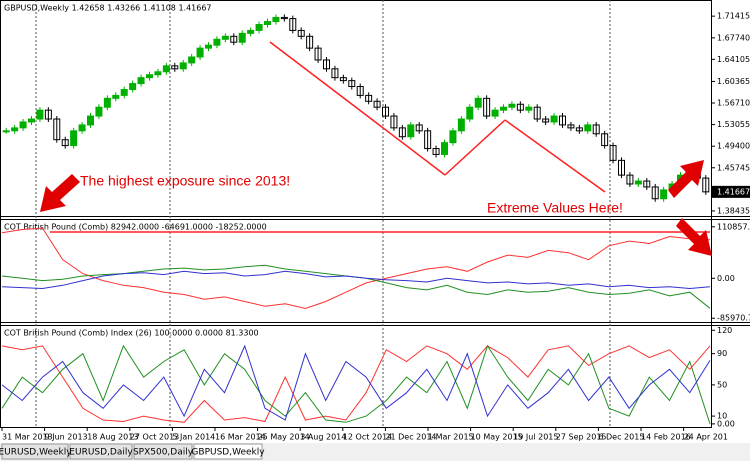  What do you see at coordinates (451, 437) in the screenshot?
I see `x-tick-label: 1 Mar 2015` at bounding box center [451, 437].